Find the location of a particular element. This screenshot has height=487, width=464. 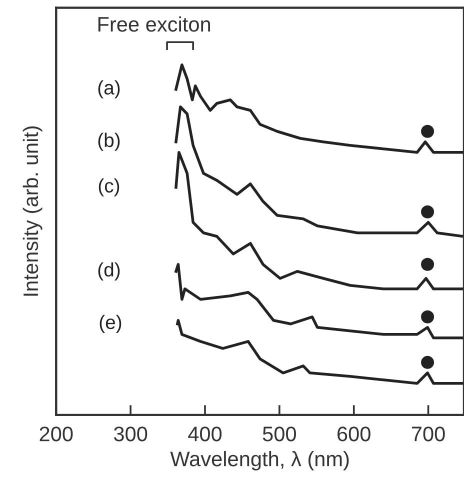

x-axis-title: Wavelength, λ (nm) is located at coordinates (259, 460).